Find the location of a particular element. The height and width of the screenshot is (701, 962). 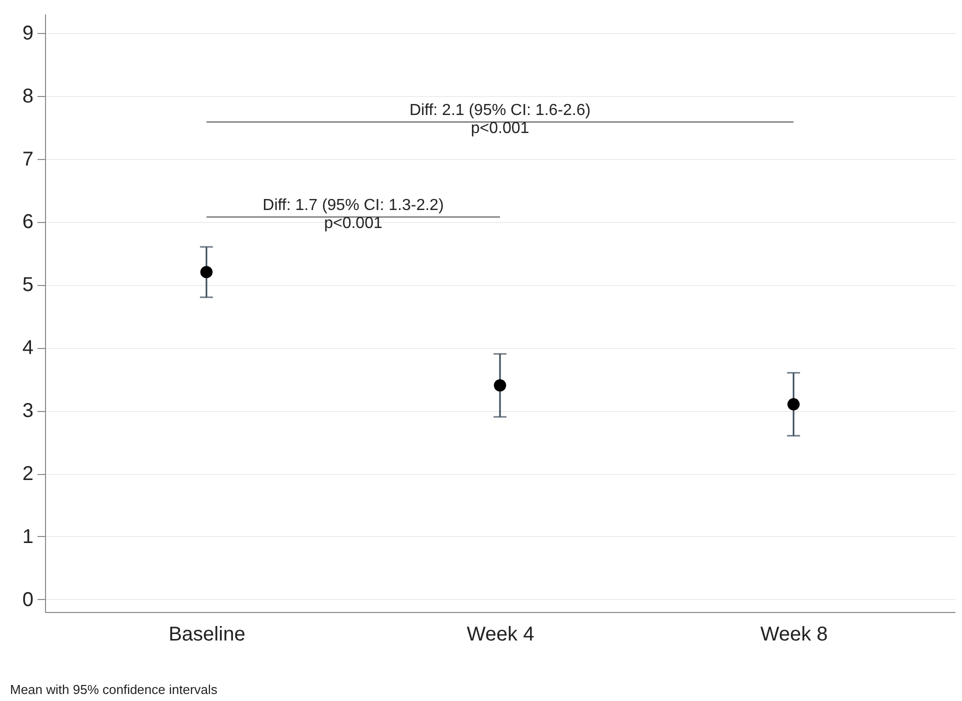

x-tick-label: Week 4 is located at coordinates (500, 635).